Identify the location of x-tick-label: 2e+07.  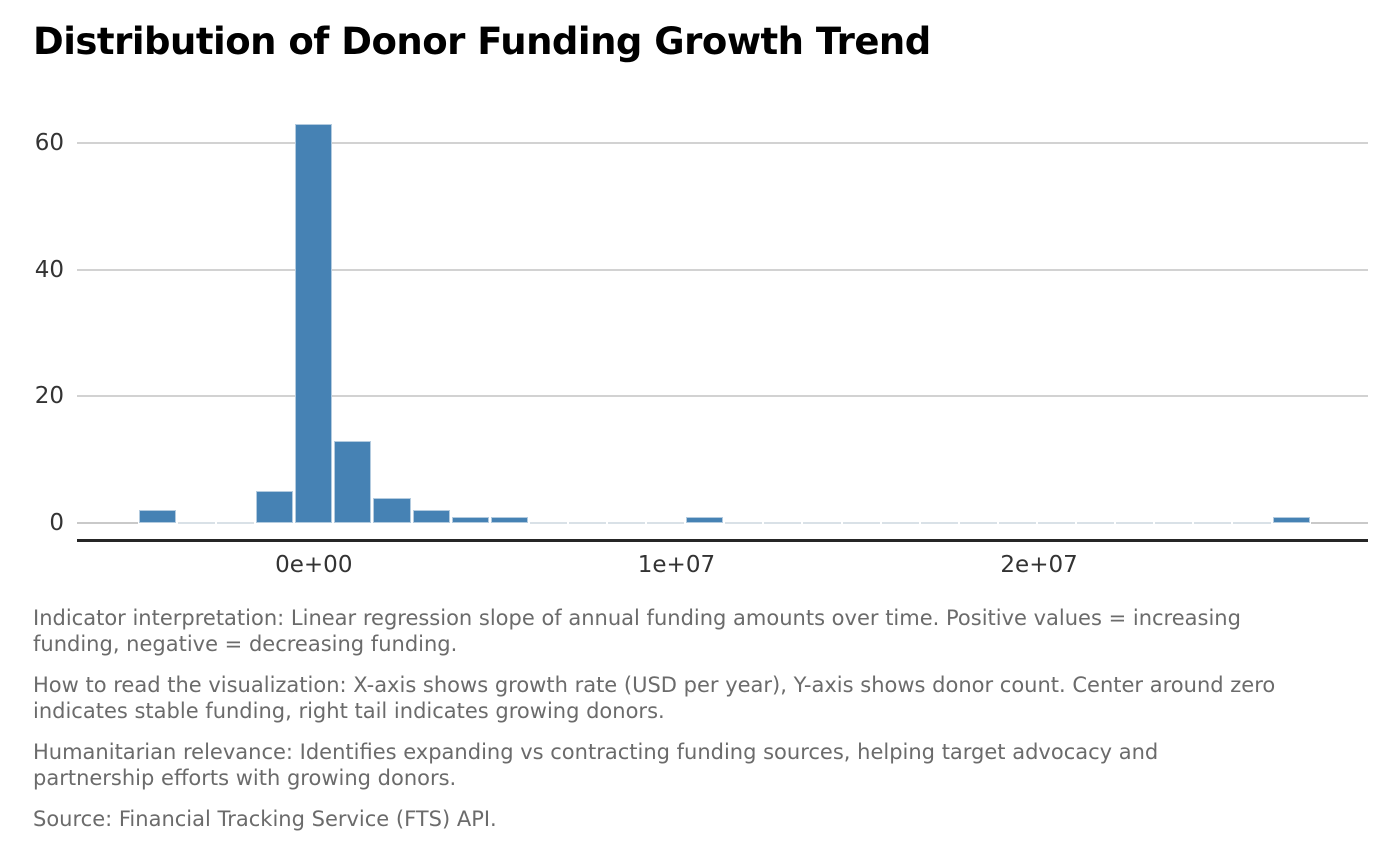
(1039, 565).